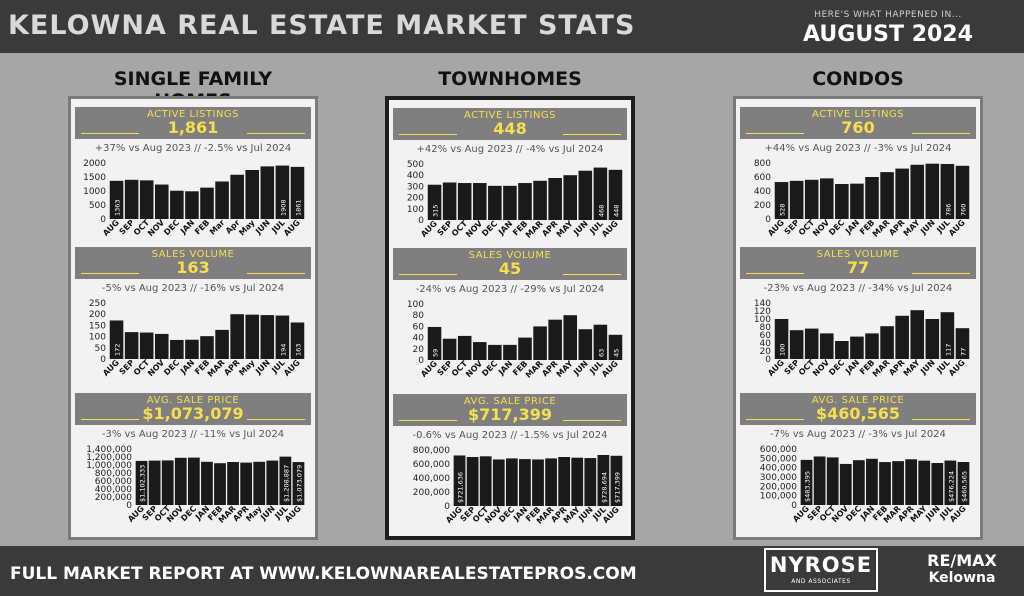 The height and width of the screenshot is (596, 1024). Describe the element at coordinates (858, 148) in the screenshot. I see `comparison-text: +44% vs Aug 2023 // -3% vs Jul 2024` at that location.